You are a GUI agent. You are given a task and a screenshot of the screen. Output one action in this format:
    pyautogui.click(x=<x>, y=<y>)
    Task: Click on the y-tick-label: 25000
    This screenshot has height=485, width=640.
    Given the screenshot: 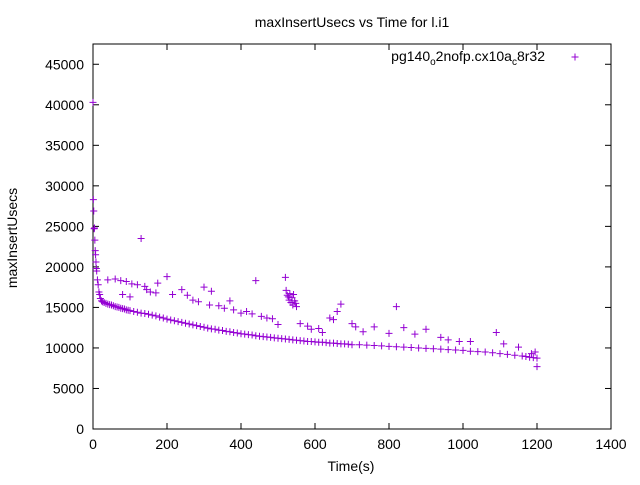 What is the action you would take?
    pyautogui.click(x=64, y=226)
    